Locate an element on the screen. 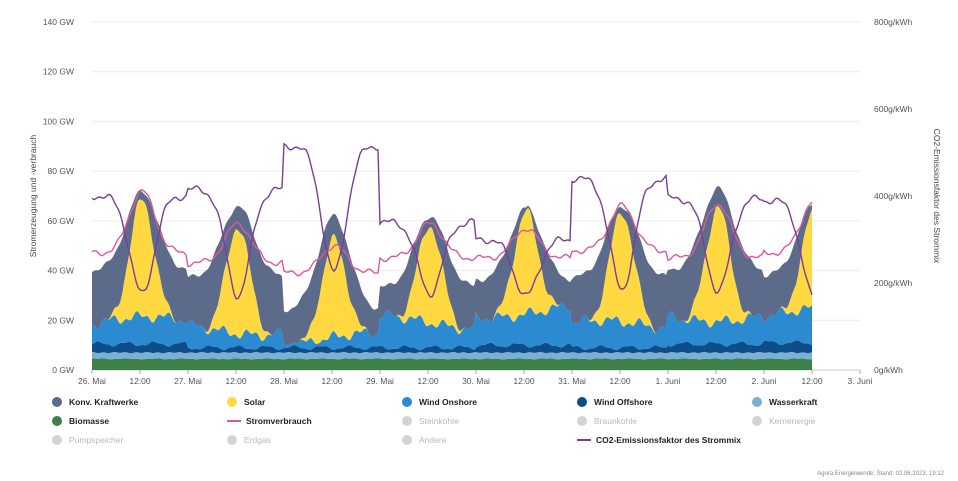  legend-item: CO2-Emissionsfaktor des Strommix is located at coordinates (659, 440).